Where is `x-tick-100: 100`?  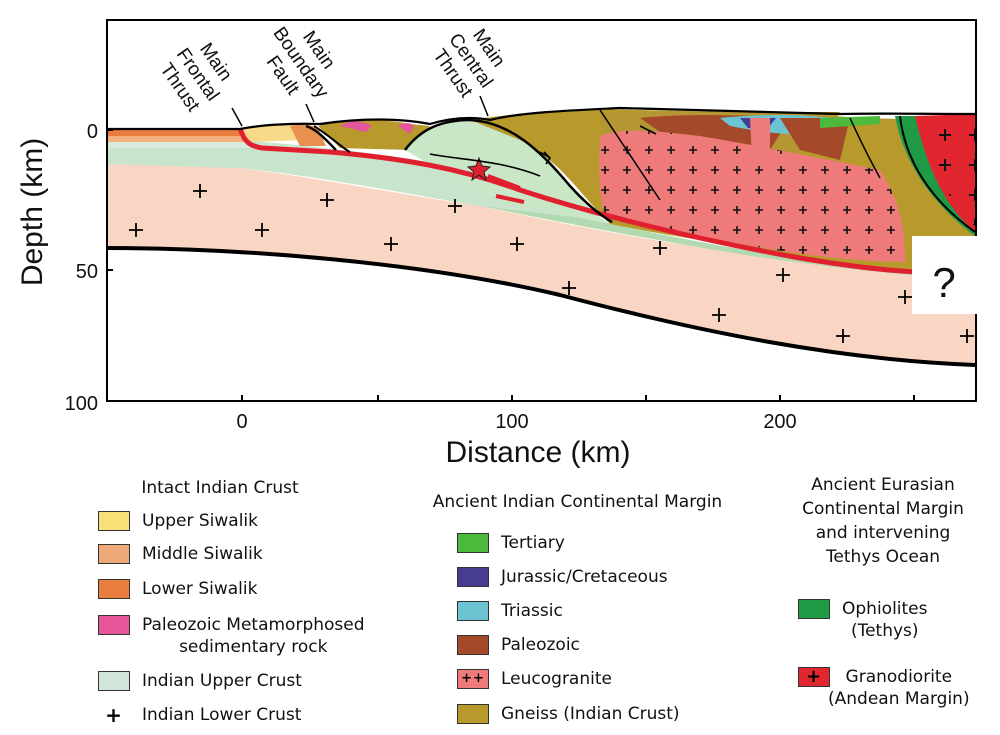 x-tick-100: 100 is located at coordinates (511, 422).